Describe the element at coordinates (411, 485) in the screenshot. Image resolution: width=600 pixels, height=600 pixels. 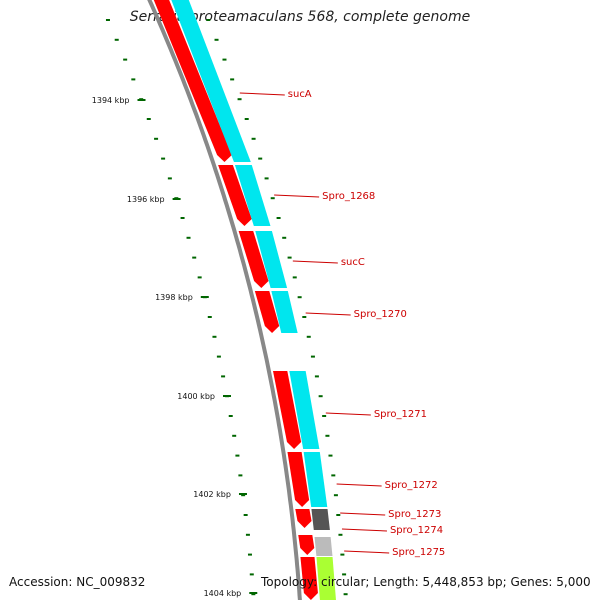
I see `gene-label: Spro_1272` at that location.